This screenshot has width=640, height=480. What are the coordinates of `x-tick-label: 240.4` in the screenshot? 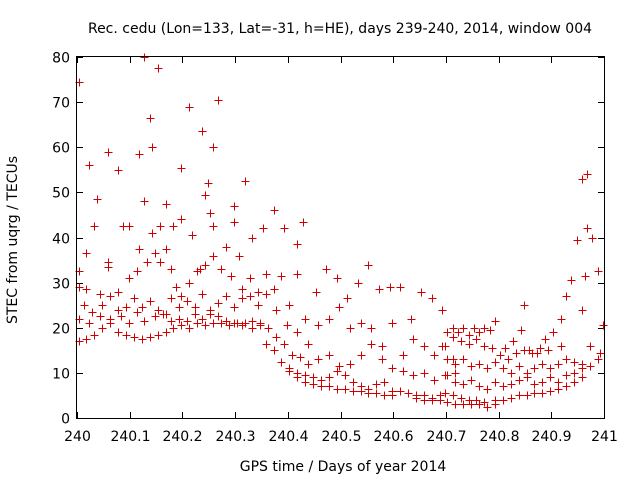 It's located at (288, 437).